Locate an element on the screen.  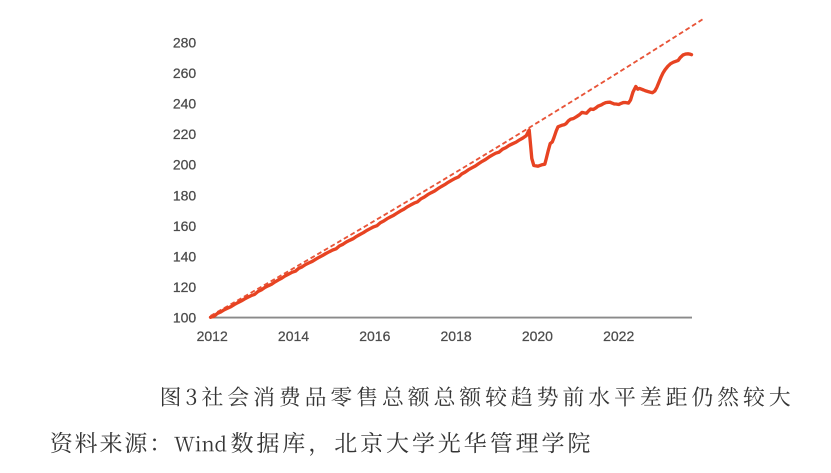
svg-text: 2014 is located at coordinates (293, 336).